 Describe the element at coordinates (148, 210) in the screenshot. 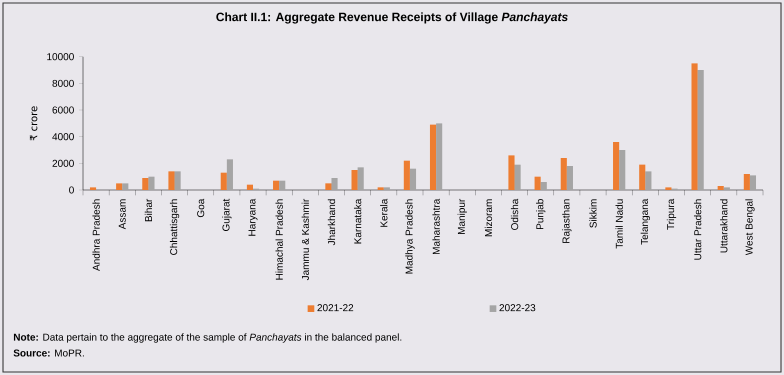

I see `x-tick-label: Bihar` at that location.